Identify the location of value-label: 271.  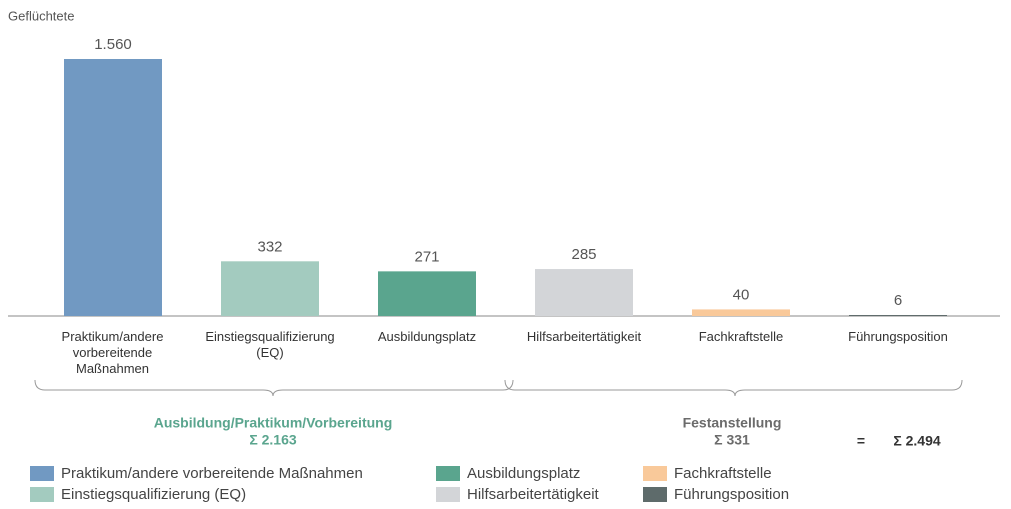
(426, 256).